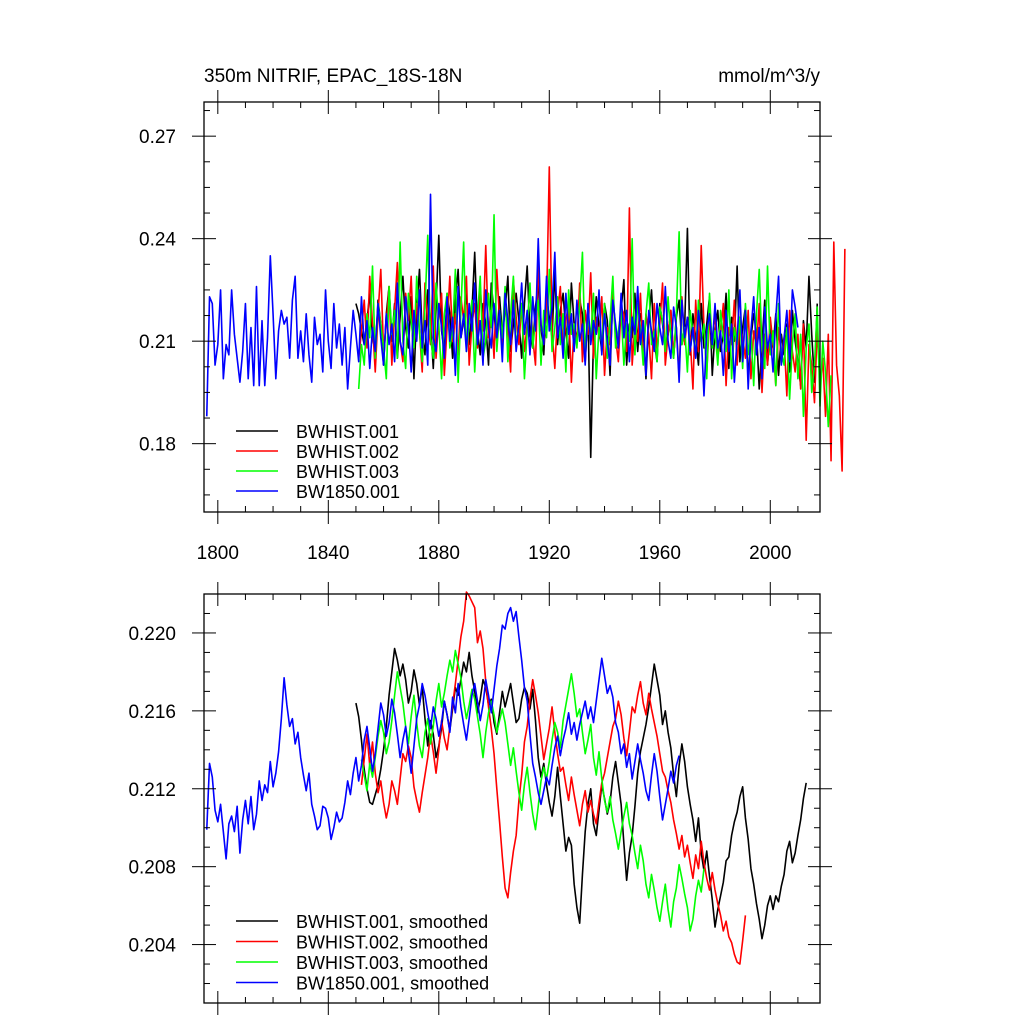 The width and height of the screenshot is (1024, 1024). I want to click on y-tick-label: 0.21, so click(157, 342).